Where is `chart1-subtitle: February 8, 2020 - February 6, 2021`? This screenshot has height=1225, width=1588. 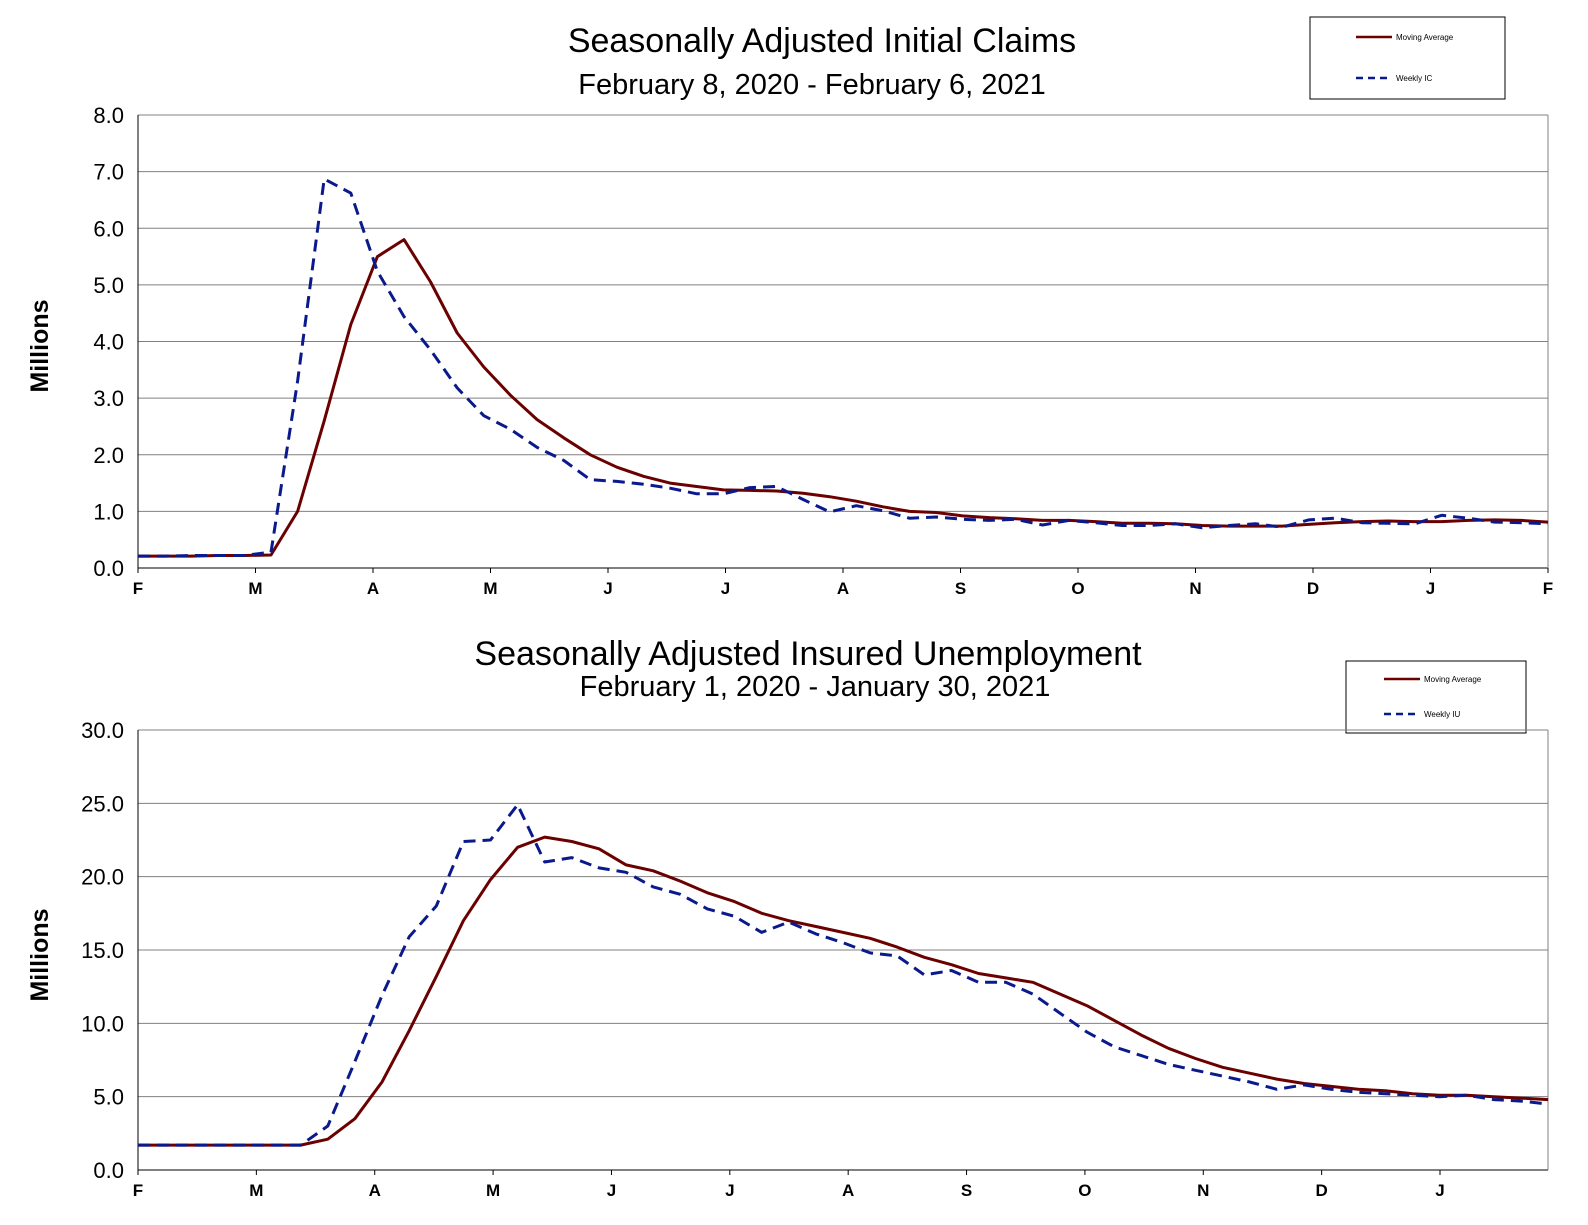 chart1-subtitle: February 8, 2020 - February 6, 2021 is located at coordinates (811, 85).